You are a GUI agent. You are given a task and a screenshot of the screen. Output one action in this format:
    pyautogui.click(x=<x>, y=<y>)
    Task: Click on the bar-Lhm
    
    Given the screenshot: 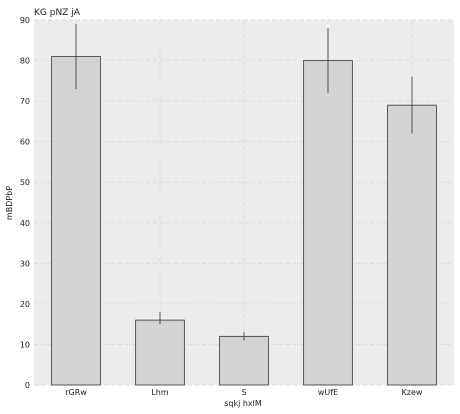 What is the action you would take?
    pyautogui.click(x=160, y=352)
    